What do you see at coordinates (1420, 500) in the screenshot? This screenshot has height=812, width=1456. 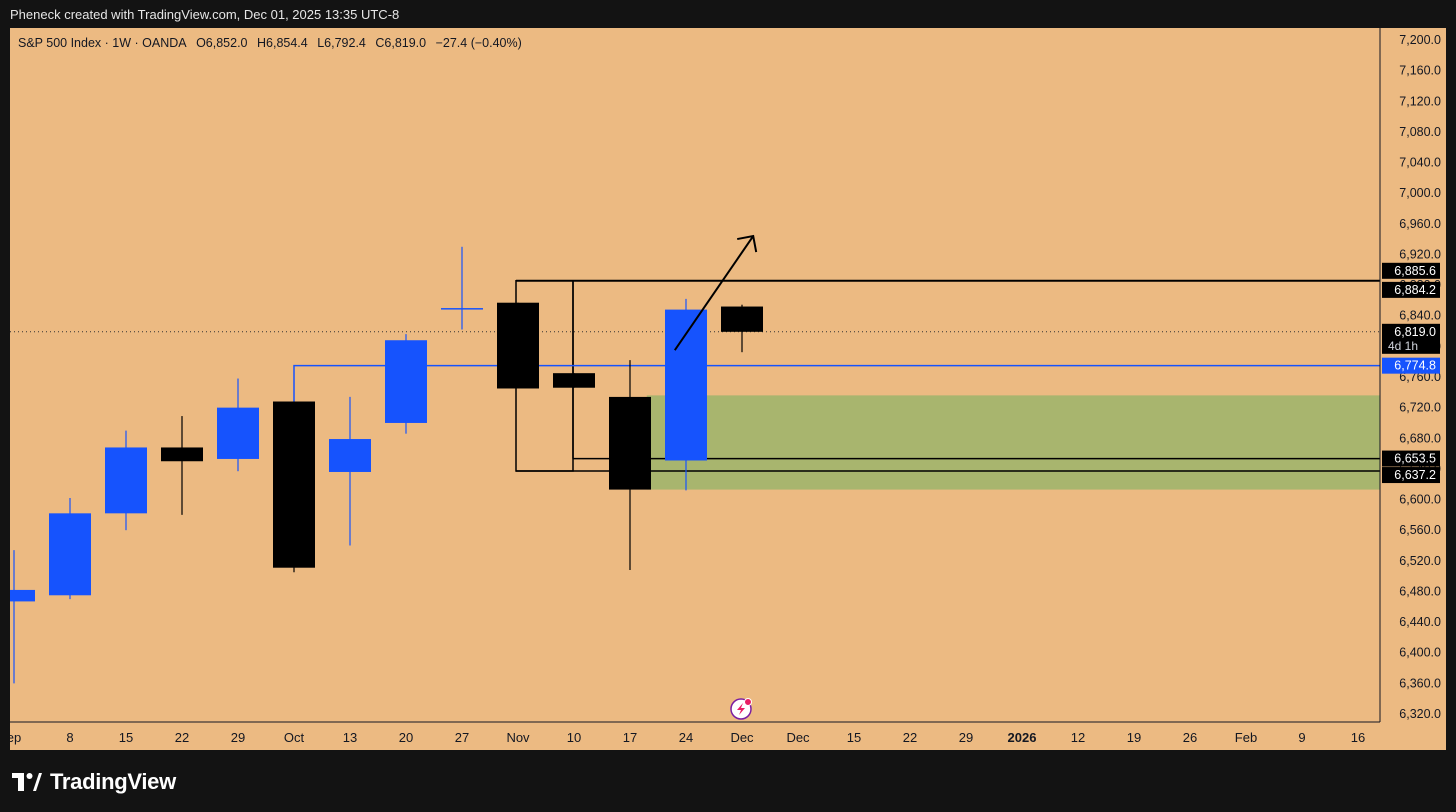 I see `price-tick-label: 6,600.0` at bounding box center [1420, 500].